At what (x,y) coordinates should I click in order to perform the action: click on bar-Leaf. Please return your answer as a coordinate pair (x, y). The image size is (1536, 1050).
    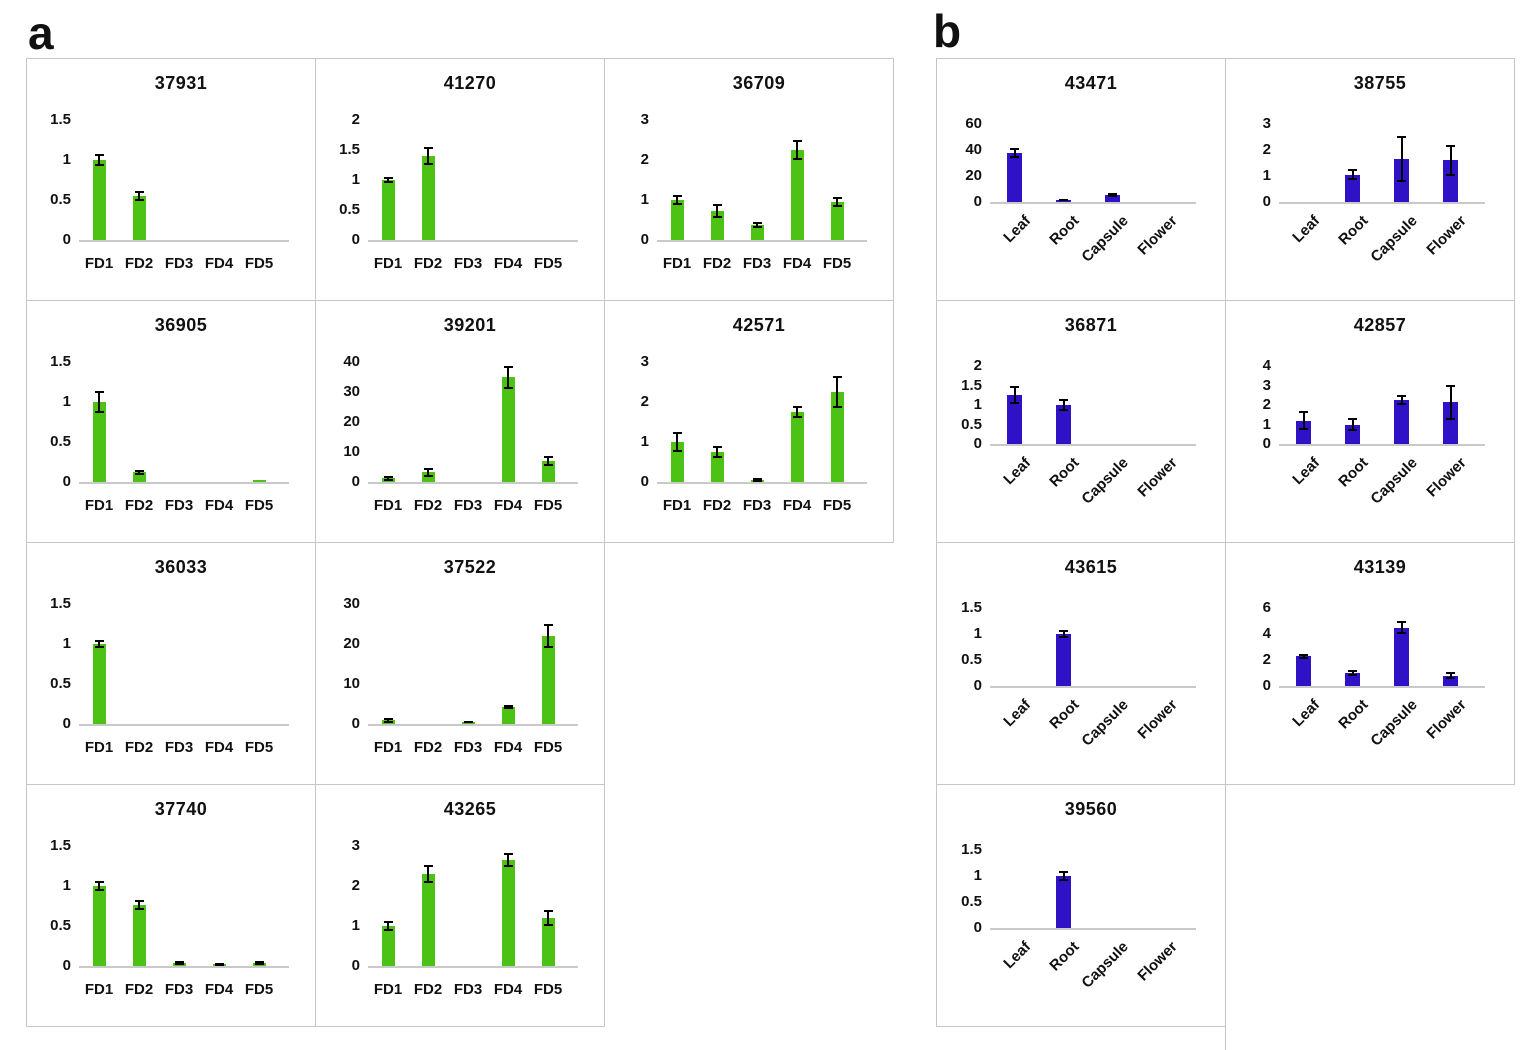
    Looking at the image, I should click on (1303, 432).